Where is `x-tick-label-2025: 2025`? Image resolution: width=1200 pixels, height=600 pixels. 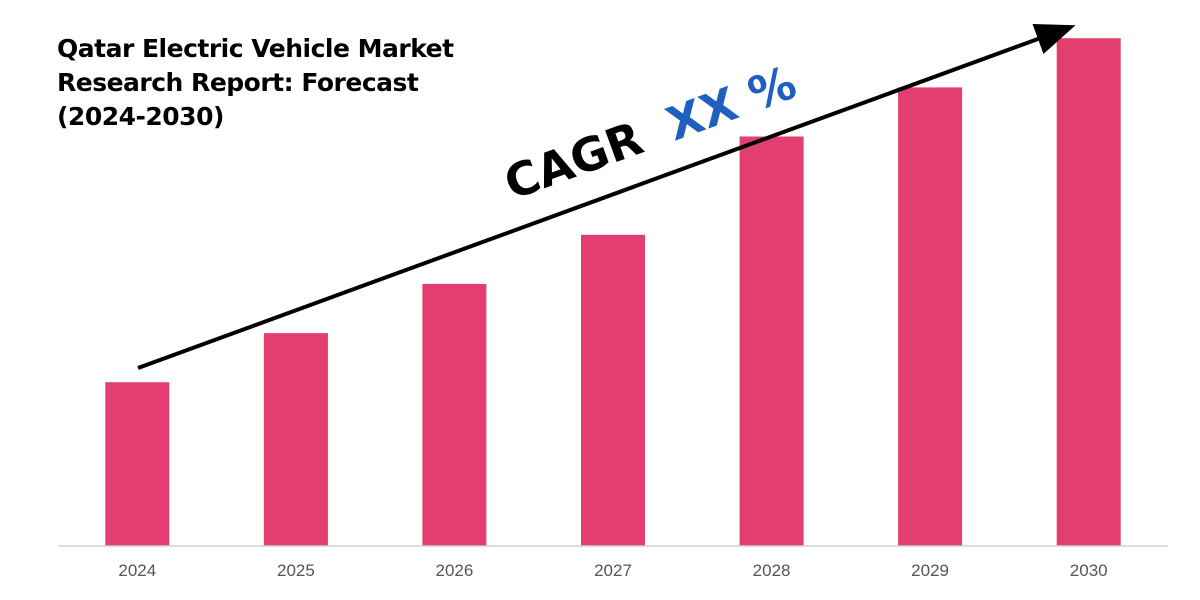 x-tick-label-2025: 2025 is located at coordinates (296, 570).